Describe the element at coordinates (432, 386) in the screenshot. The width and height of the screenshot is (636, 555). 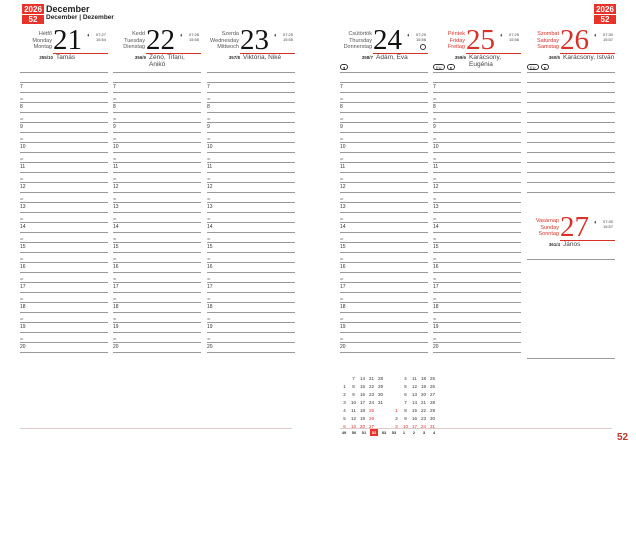
I see `calendar-day: 26` at that location.